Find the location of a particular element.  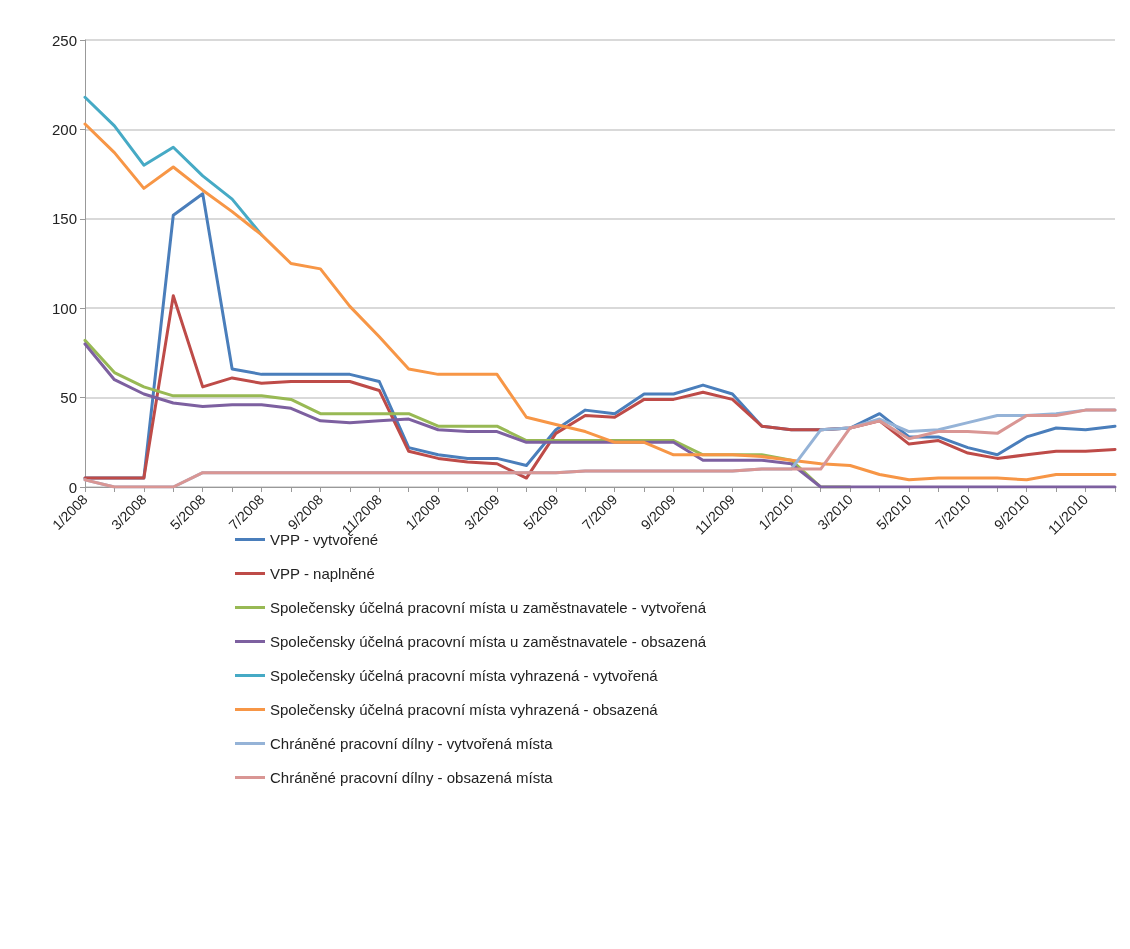

legend-label: Společensky účelná pracovní místa u zaměstnavatele - obsazená is located at coordinates (488, 641).